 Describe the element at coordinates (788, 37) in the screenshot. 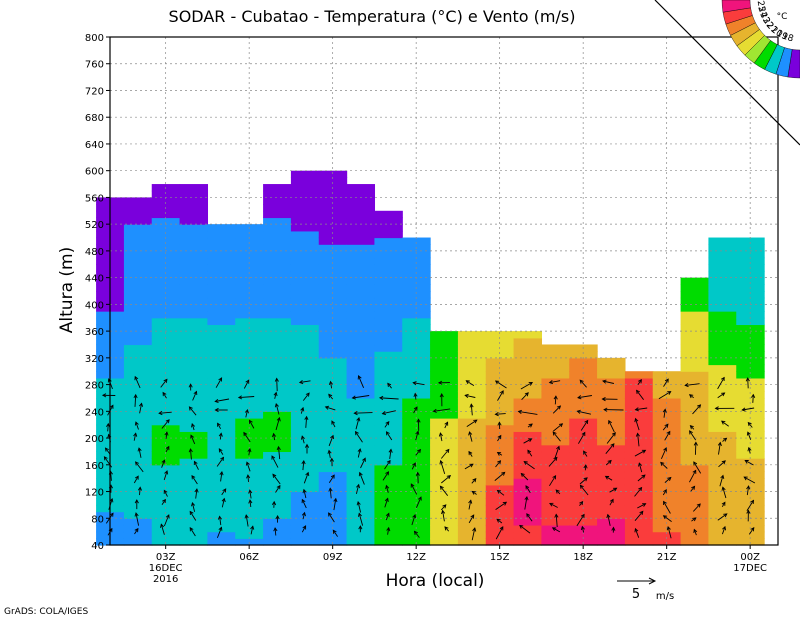

I see `colorbar-level-label: 18` at that location.